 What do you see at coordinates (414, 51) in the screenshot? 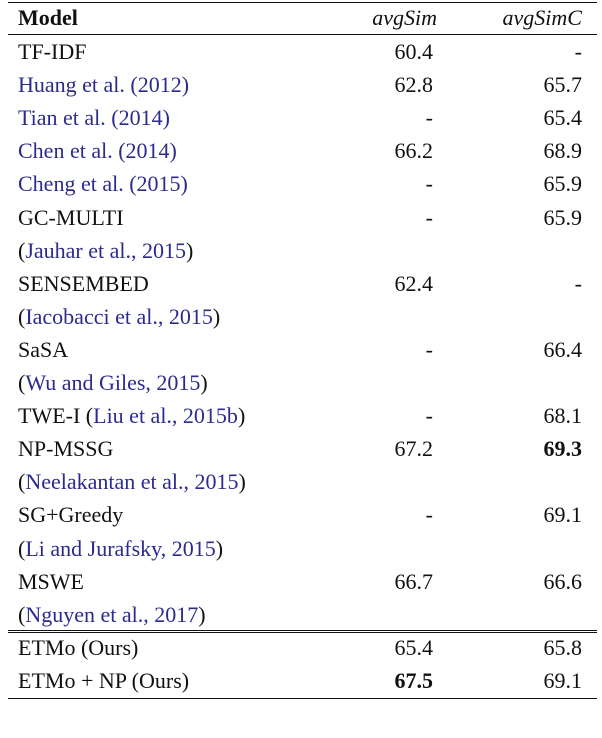
I see `score-cell: 60.4` at bounding box center [414, 51].